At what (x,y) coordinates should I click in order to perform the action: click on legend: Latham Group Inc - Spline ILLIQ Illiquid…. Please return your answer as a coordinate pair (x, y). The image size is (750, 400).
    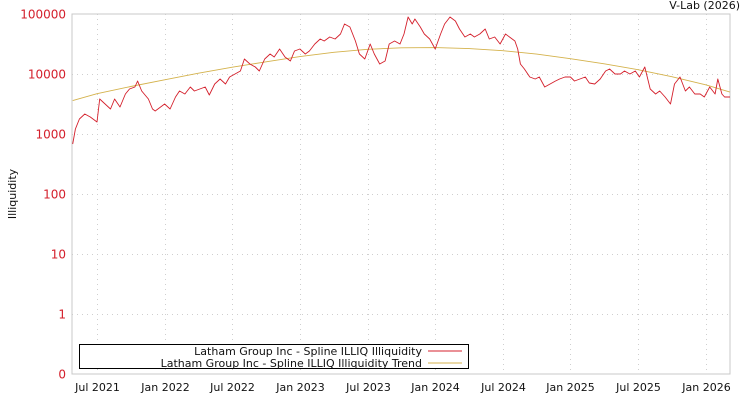
    Looking at the image, I should click on (274, 357).